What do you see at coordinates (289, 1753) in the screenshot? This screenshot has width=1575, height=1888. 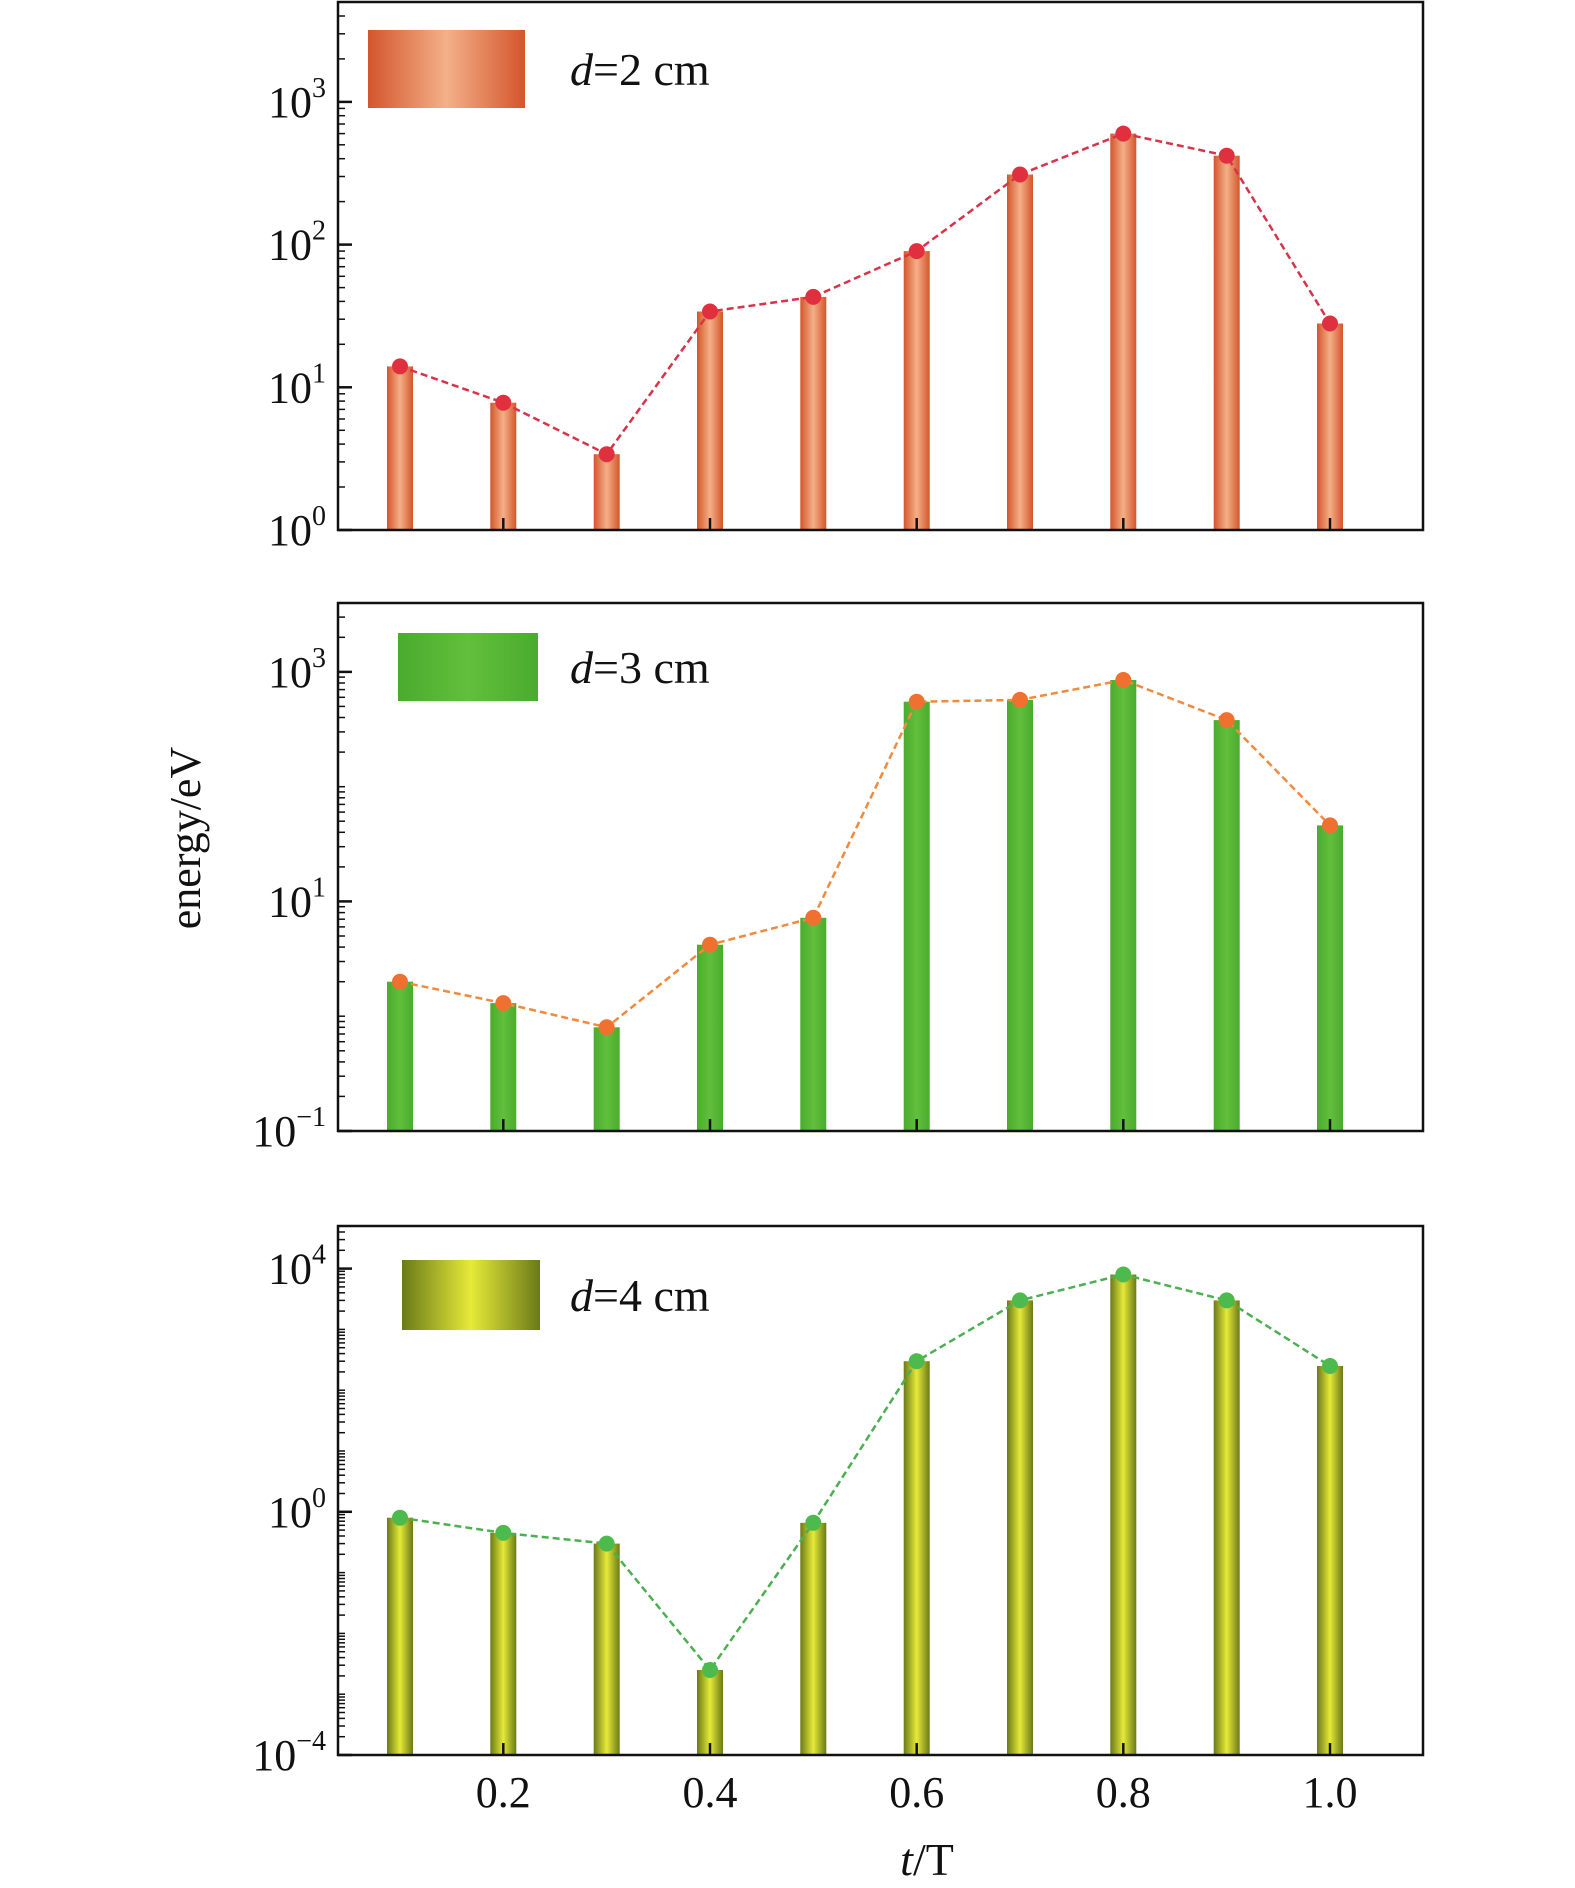 I see `y-tick-label: 10⁻⁴` at bounding box center [289, 1753].